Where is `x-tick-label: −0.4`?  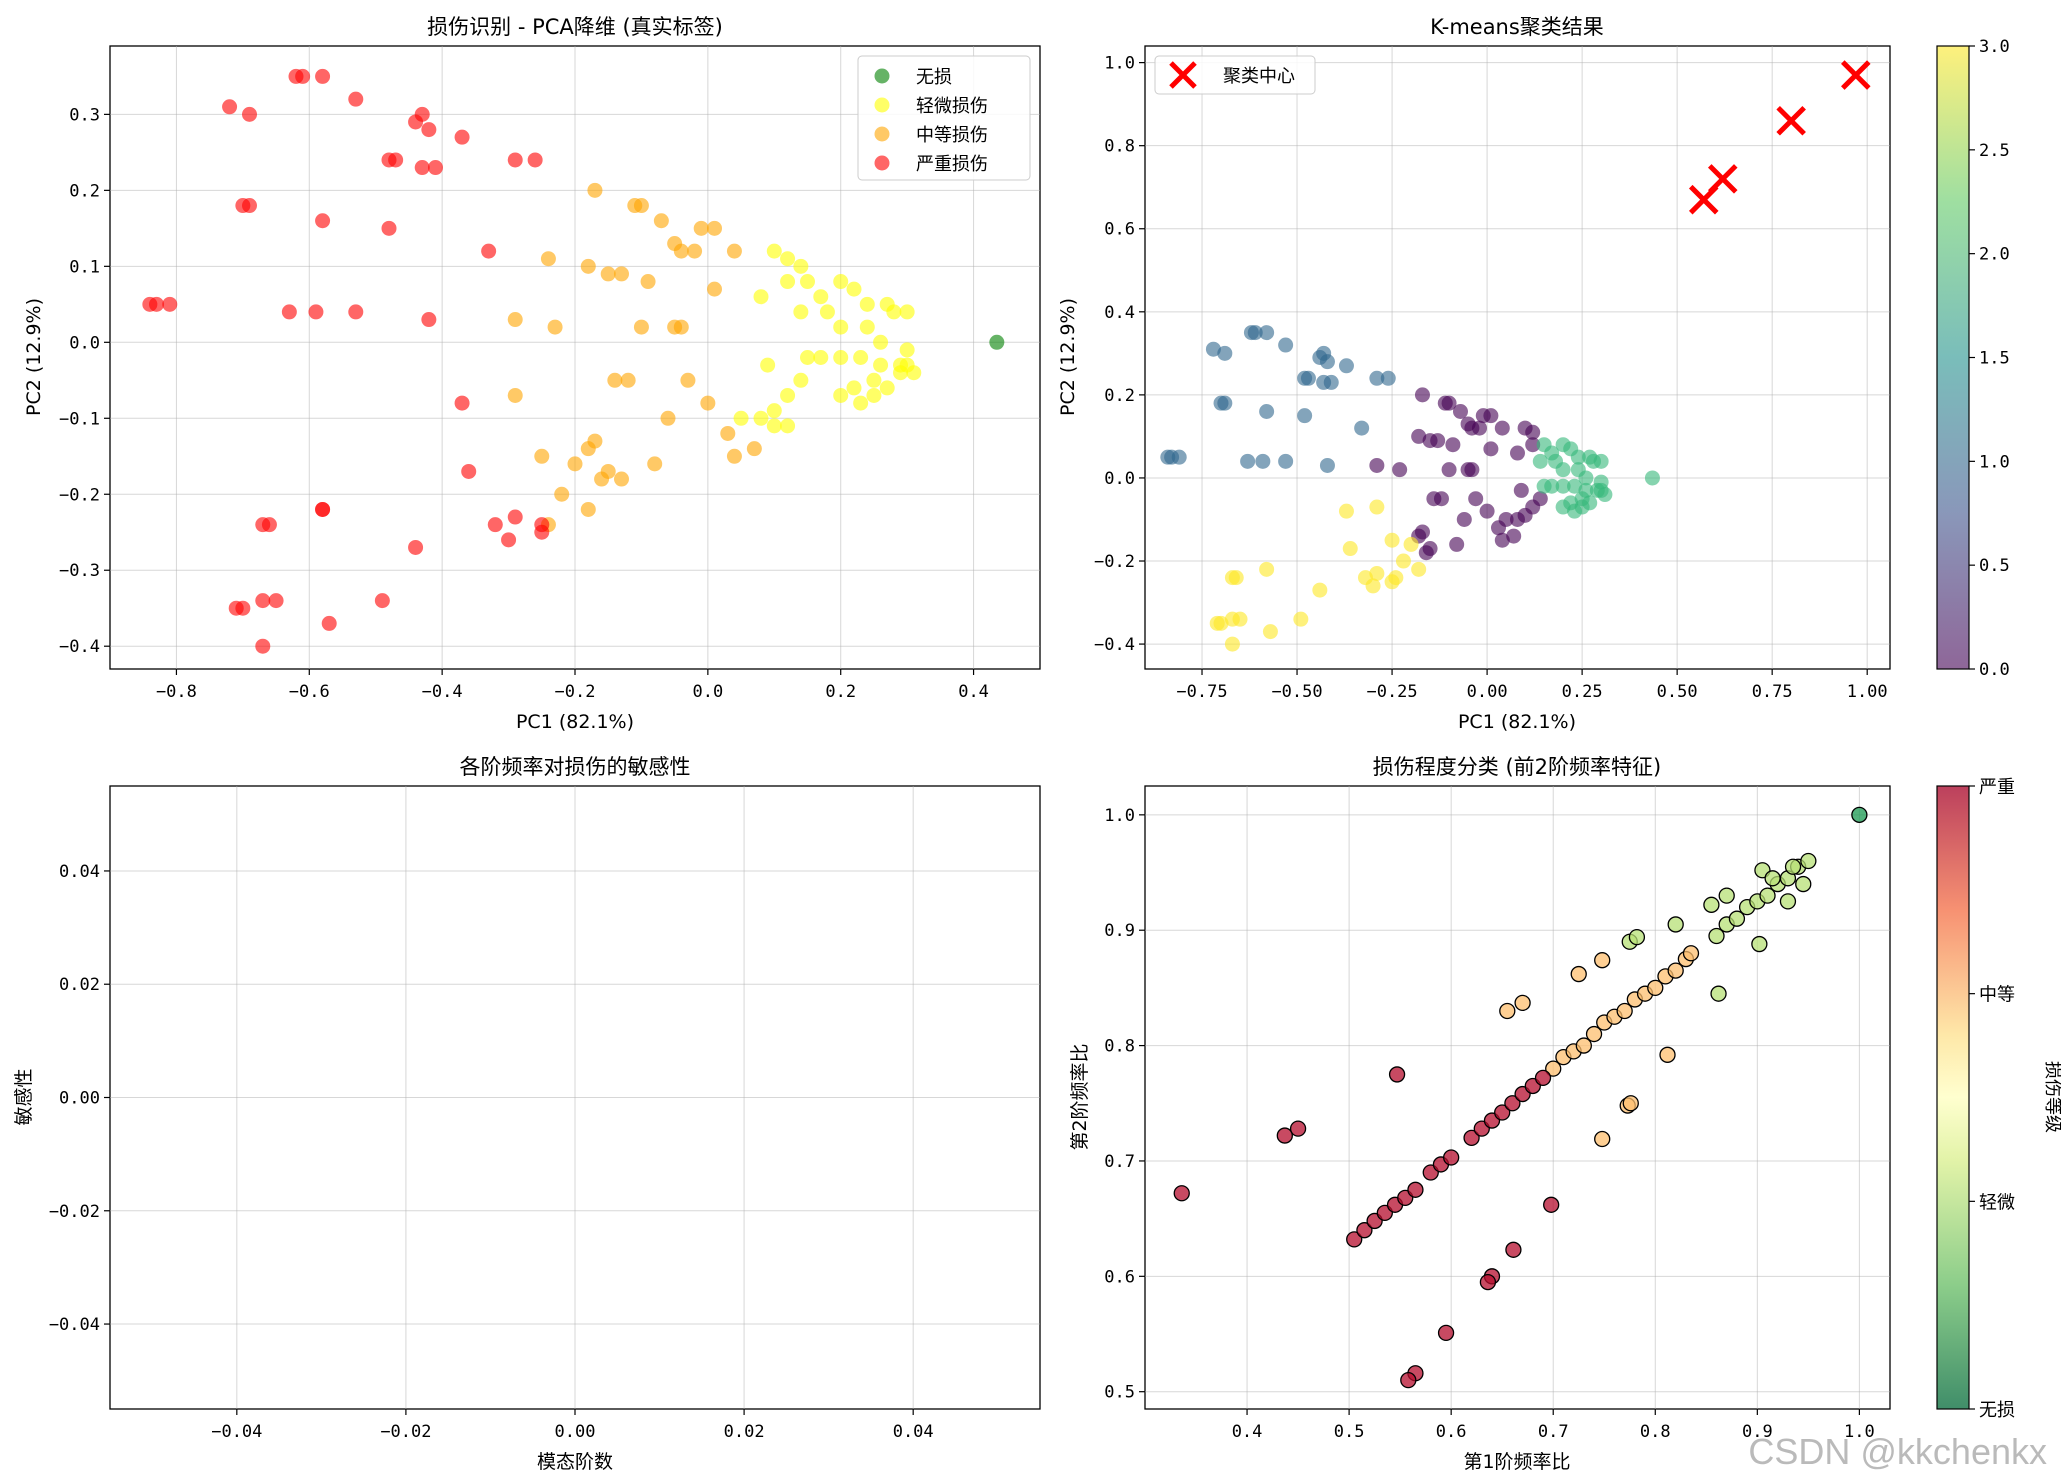 x-tick-label: −0.4 is located at coordinates (442, 692).